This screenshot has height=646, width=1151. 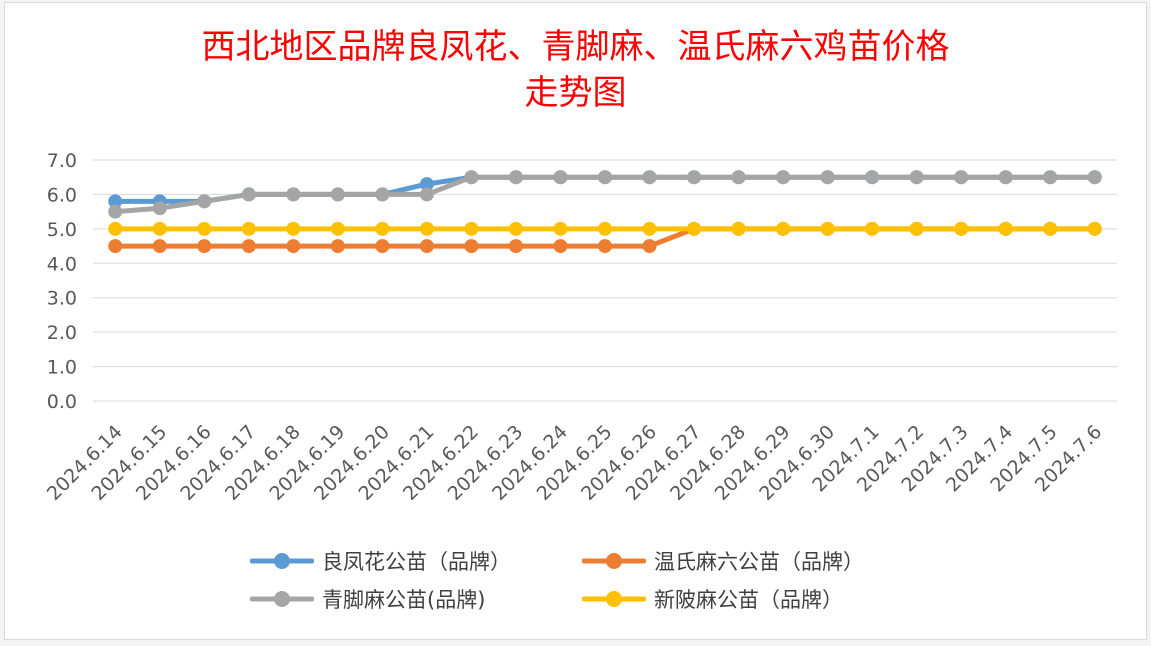 What do you see at coordinates (62, 299) in the screenshot?
I see `y-tick-label: 3.0` at bounding box center [62, 299].